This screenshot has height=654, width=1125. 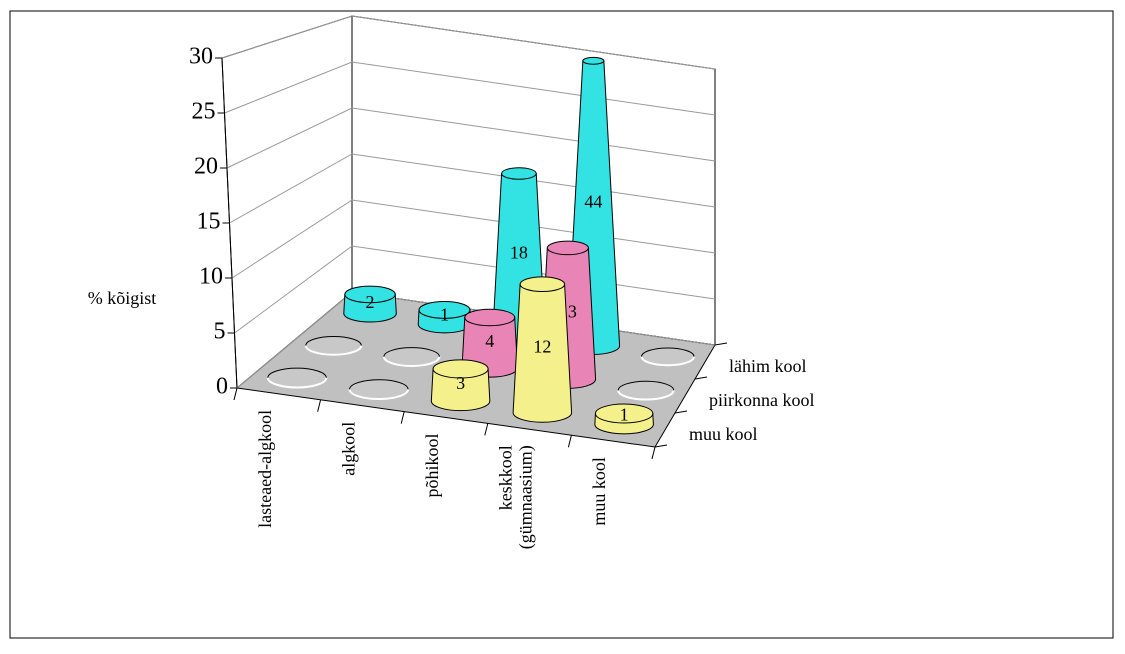 What do you see at coordinates (519, 252) in the screenshot?
I see `data-label: 18` at bounding box center [519, 252].